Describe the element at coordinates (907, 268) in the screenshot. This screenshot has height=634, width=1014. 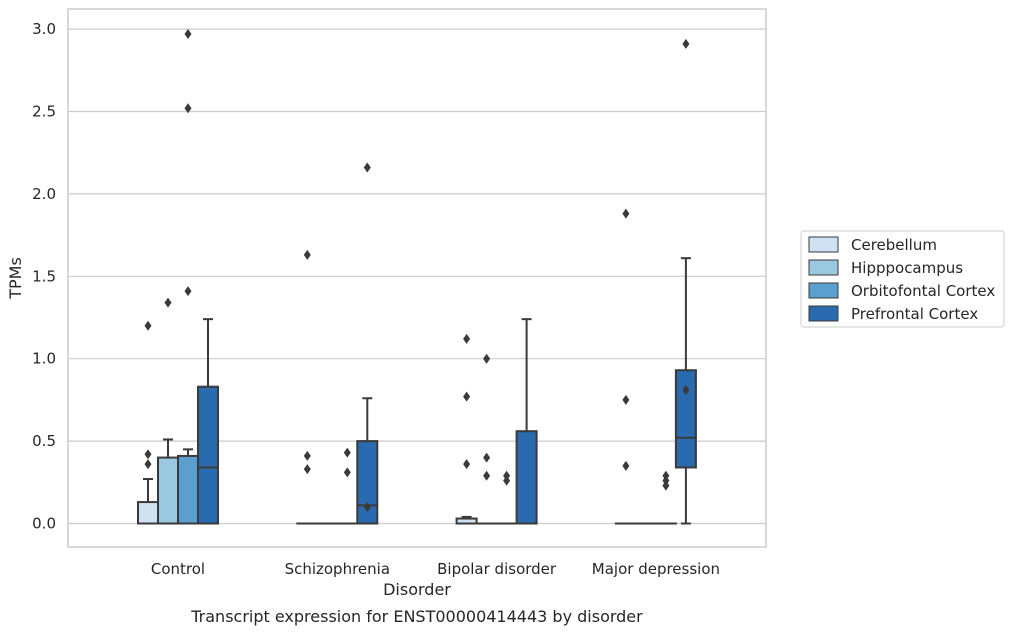
I see `legend-label: Hipppocampus` at that location.